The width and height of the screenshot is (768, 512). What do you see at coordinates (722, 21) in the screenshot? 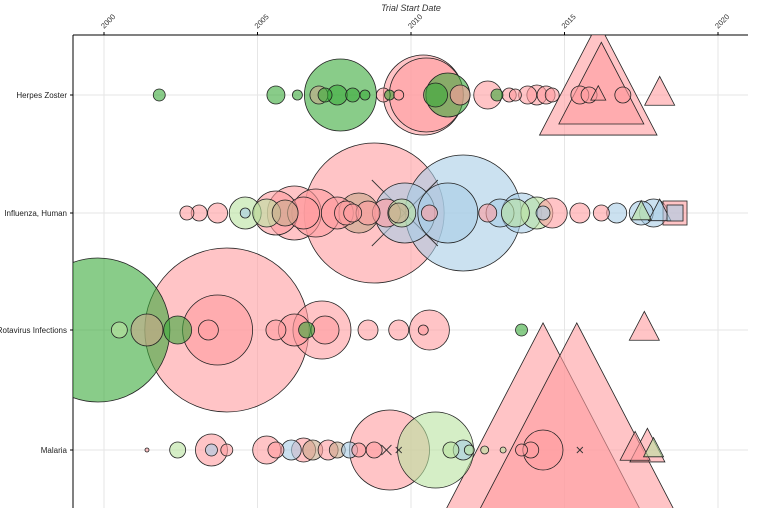
I see `x-tick-label: 2020` at bounding box center [722, 21].